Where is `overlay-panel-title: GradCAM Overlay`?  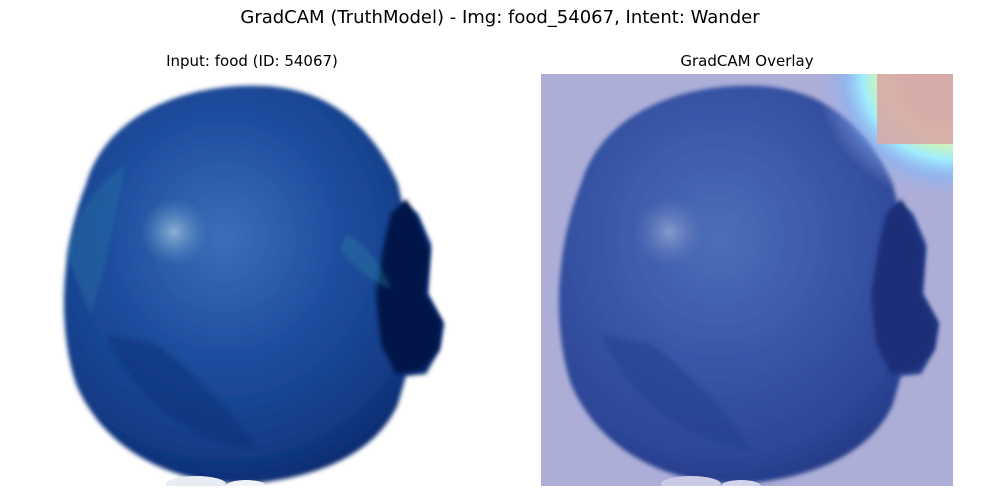
overlay-panel-title: GradCAM Overlay is located at coordinates (747, 61).